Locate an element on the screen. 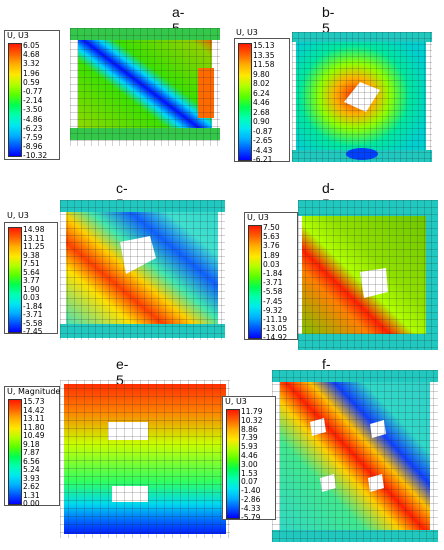 The image size is (444, 550). legend-value: -8.96 is located at coordinates (33, 147).